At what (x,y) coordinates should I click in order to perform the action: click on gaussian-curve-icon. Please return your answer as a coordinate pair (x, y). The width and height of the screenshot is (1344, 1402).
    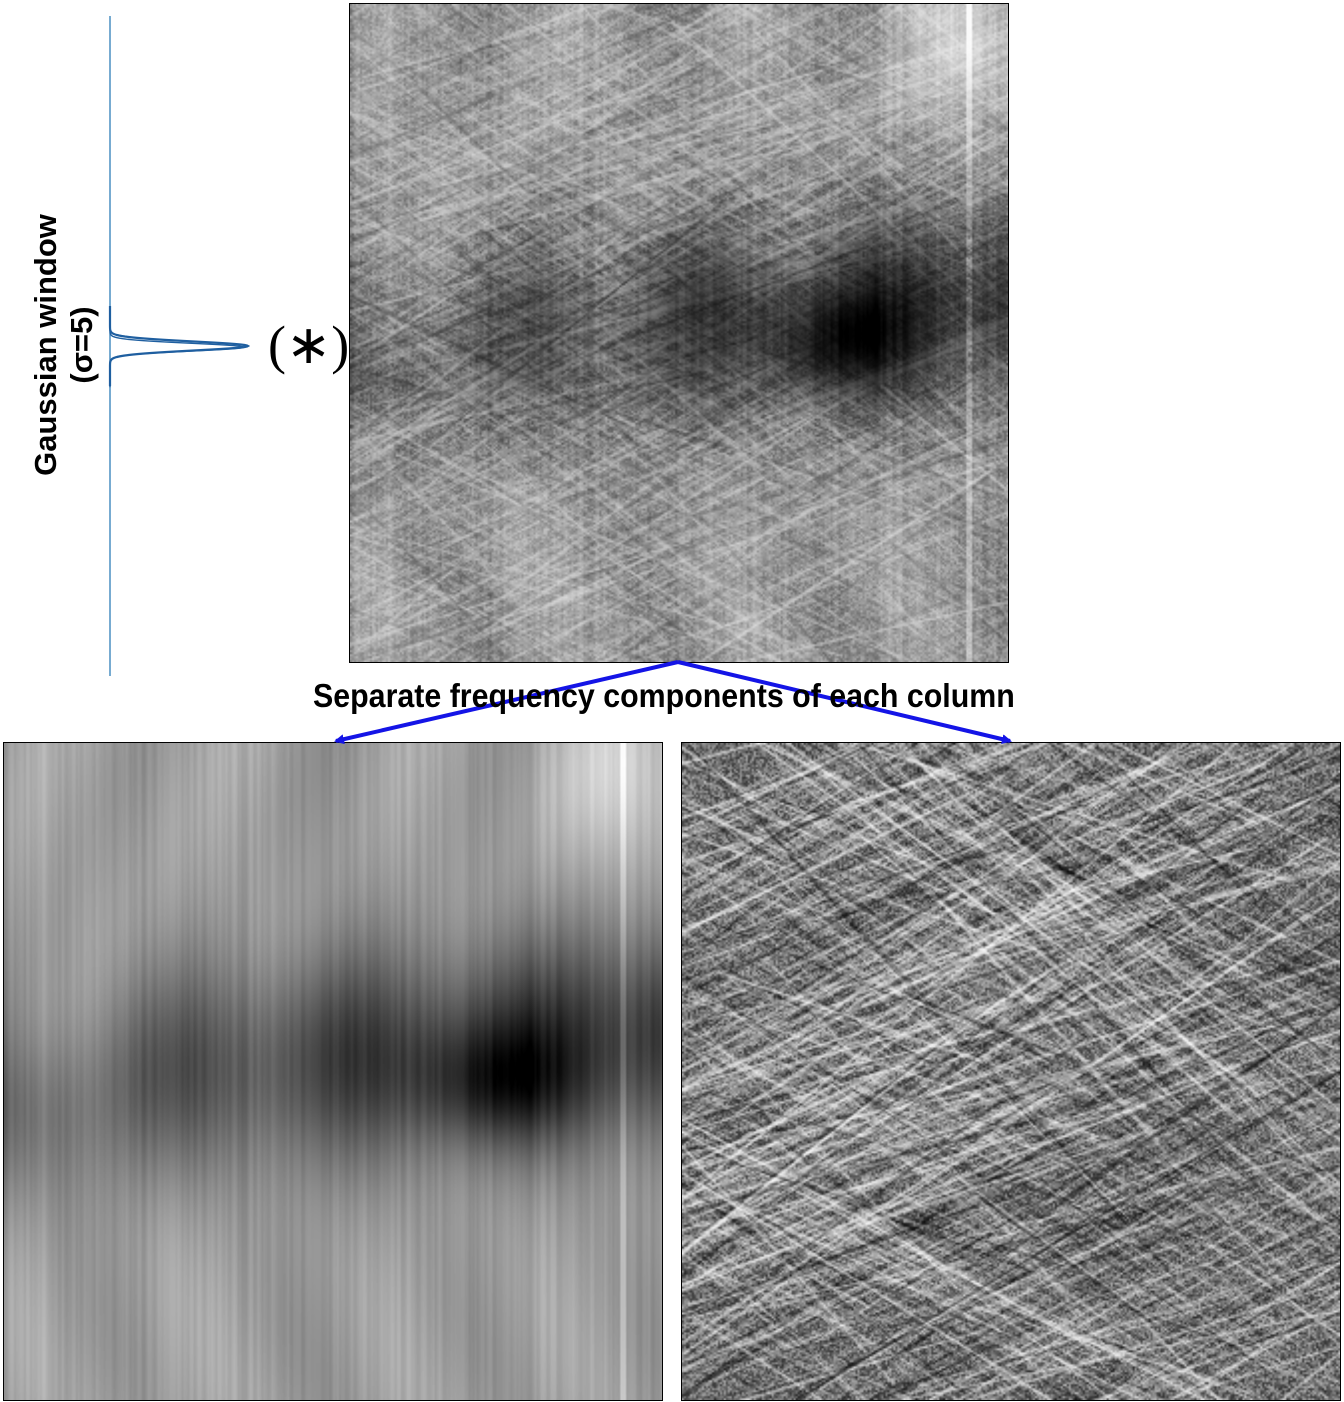
    Looking at the image, I should click on (179, 346).